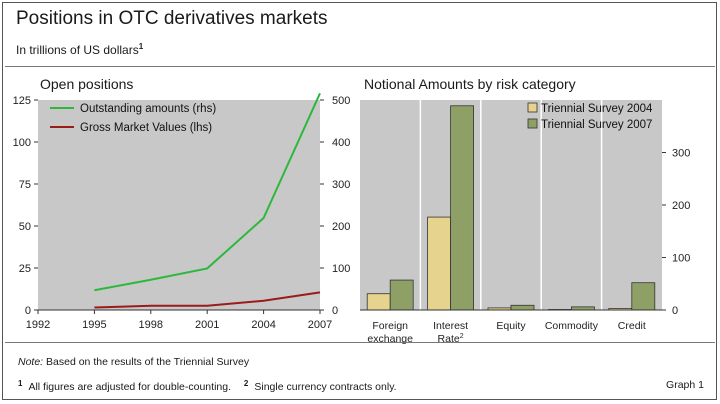 This screenshot has width=720, height=404. I want to click on xtick-label: 2001, so click(207, 325).